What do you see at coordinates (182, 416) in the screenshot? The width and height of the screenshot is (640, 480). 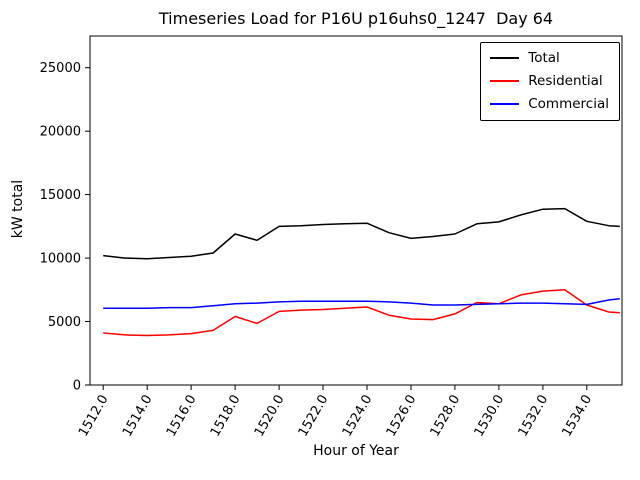 I see `svg-text: 1516.0` at bounding box center [182, 416].